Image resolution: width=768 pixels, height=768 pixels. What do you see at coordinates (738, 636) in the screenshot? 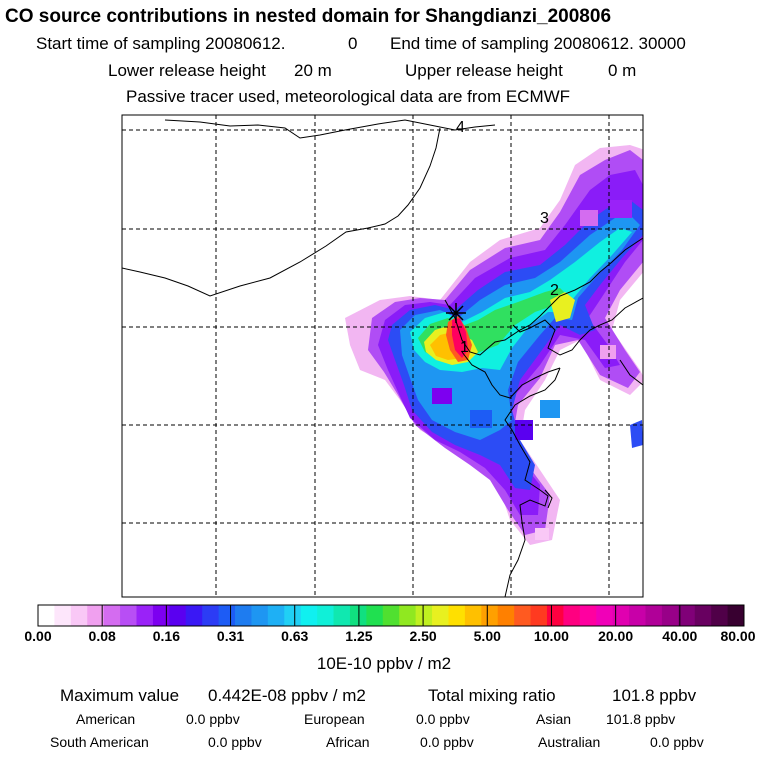
I see `colorbar-tick-label: 80.00` at bounding box center [738, 636].